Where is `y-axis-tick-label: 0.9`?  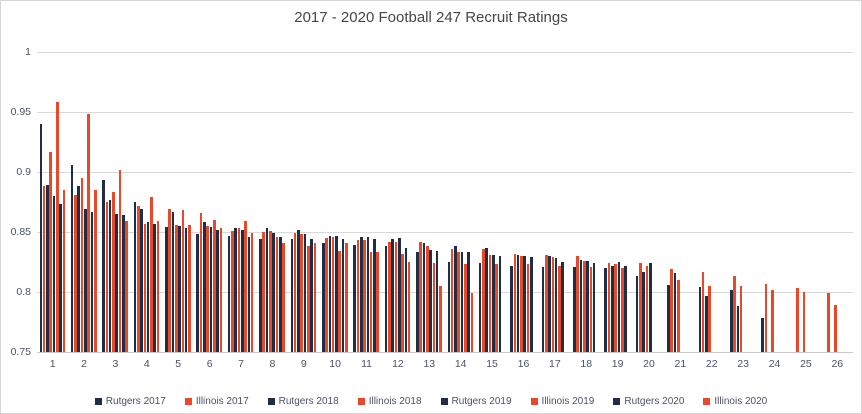 y-axis-tick-label: 0.9 is located at coordinates (23, 172).